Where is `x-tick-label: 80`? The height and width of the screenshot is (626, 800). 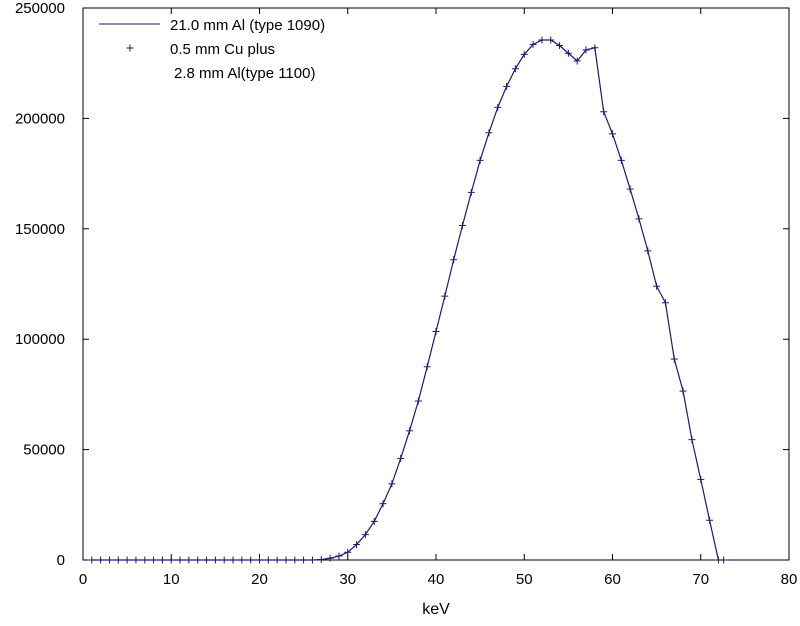 x-tick-label: 80 is located at coordinates (789, 579).